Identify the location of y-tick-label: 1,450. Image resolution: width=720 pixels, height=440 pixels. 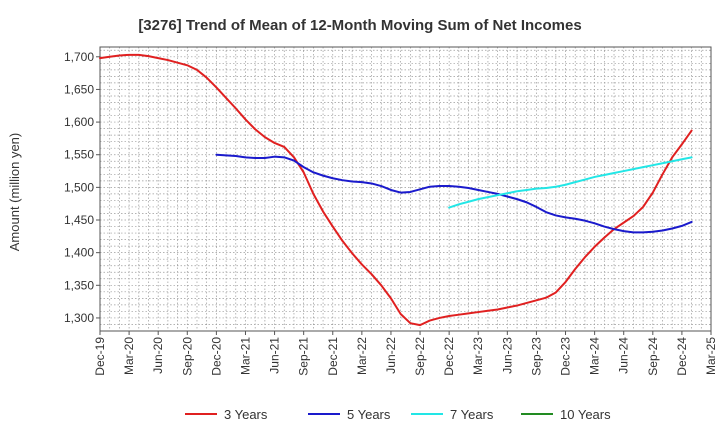
(79, 220).